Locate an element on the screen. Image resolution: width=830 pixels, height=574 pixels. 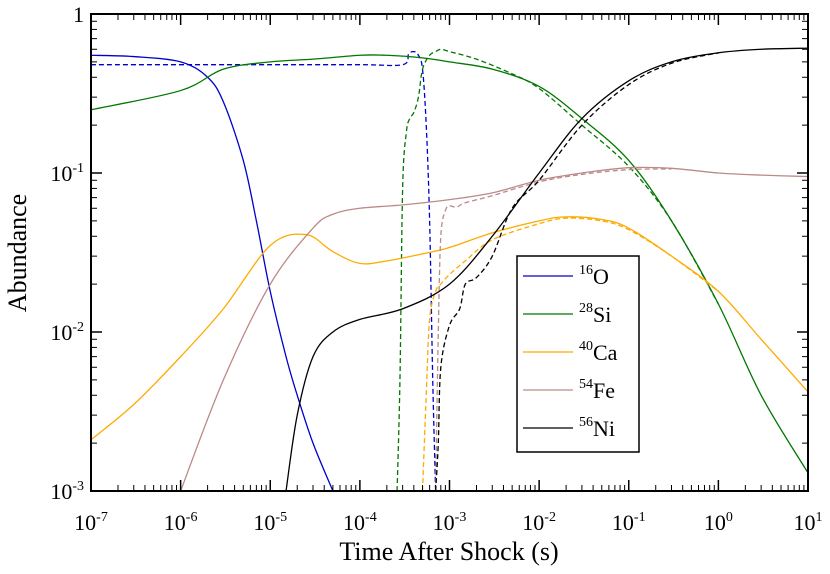
legend-label: 56Ni is located at coordinates (597, 428).